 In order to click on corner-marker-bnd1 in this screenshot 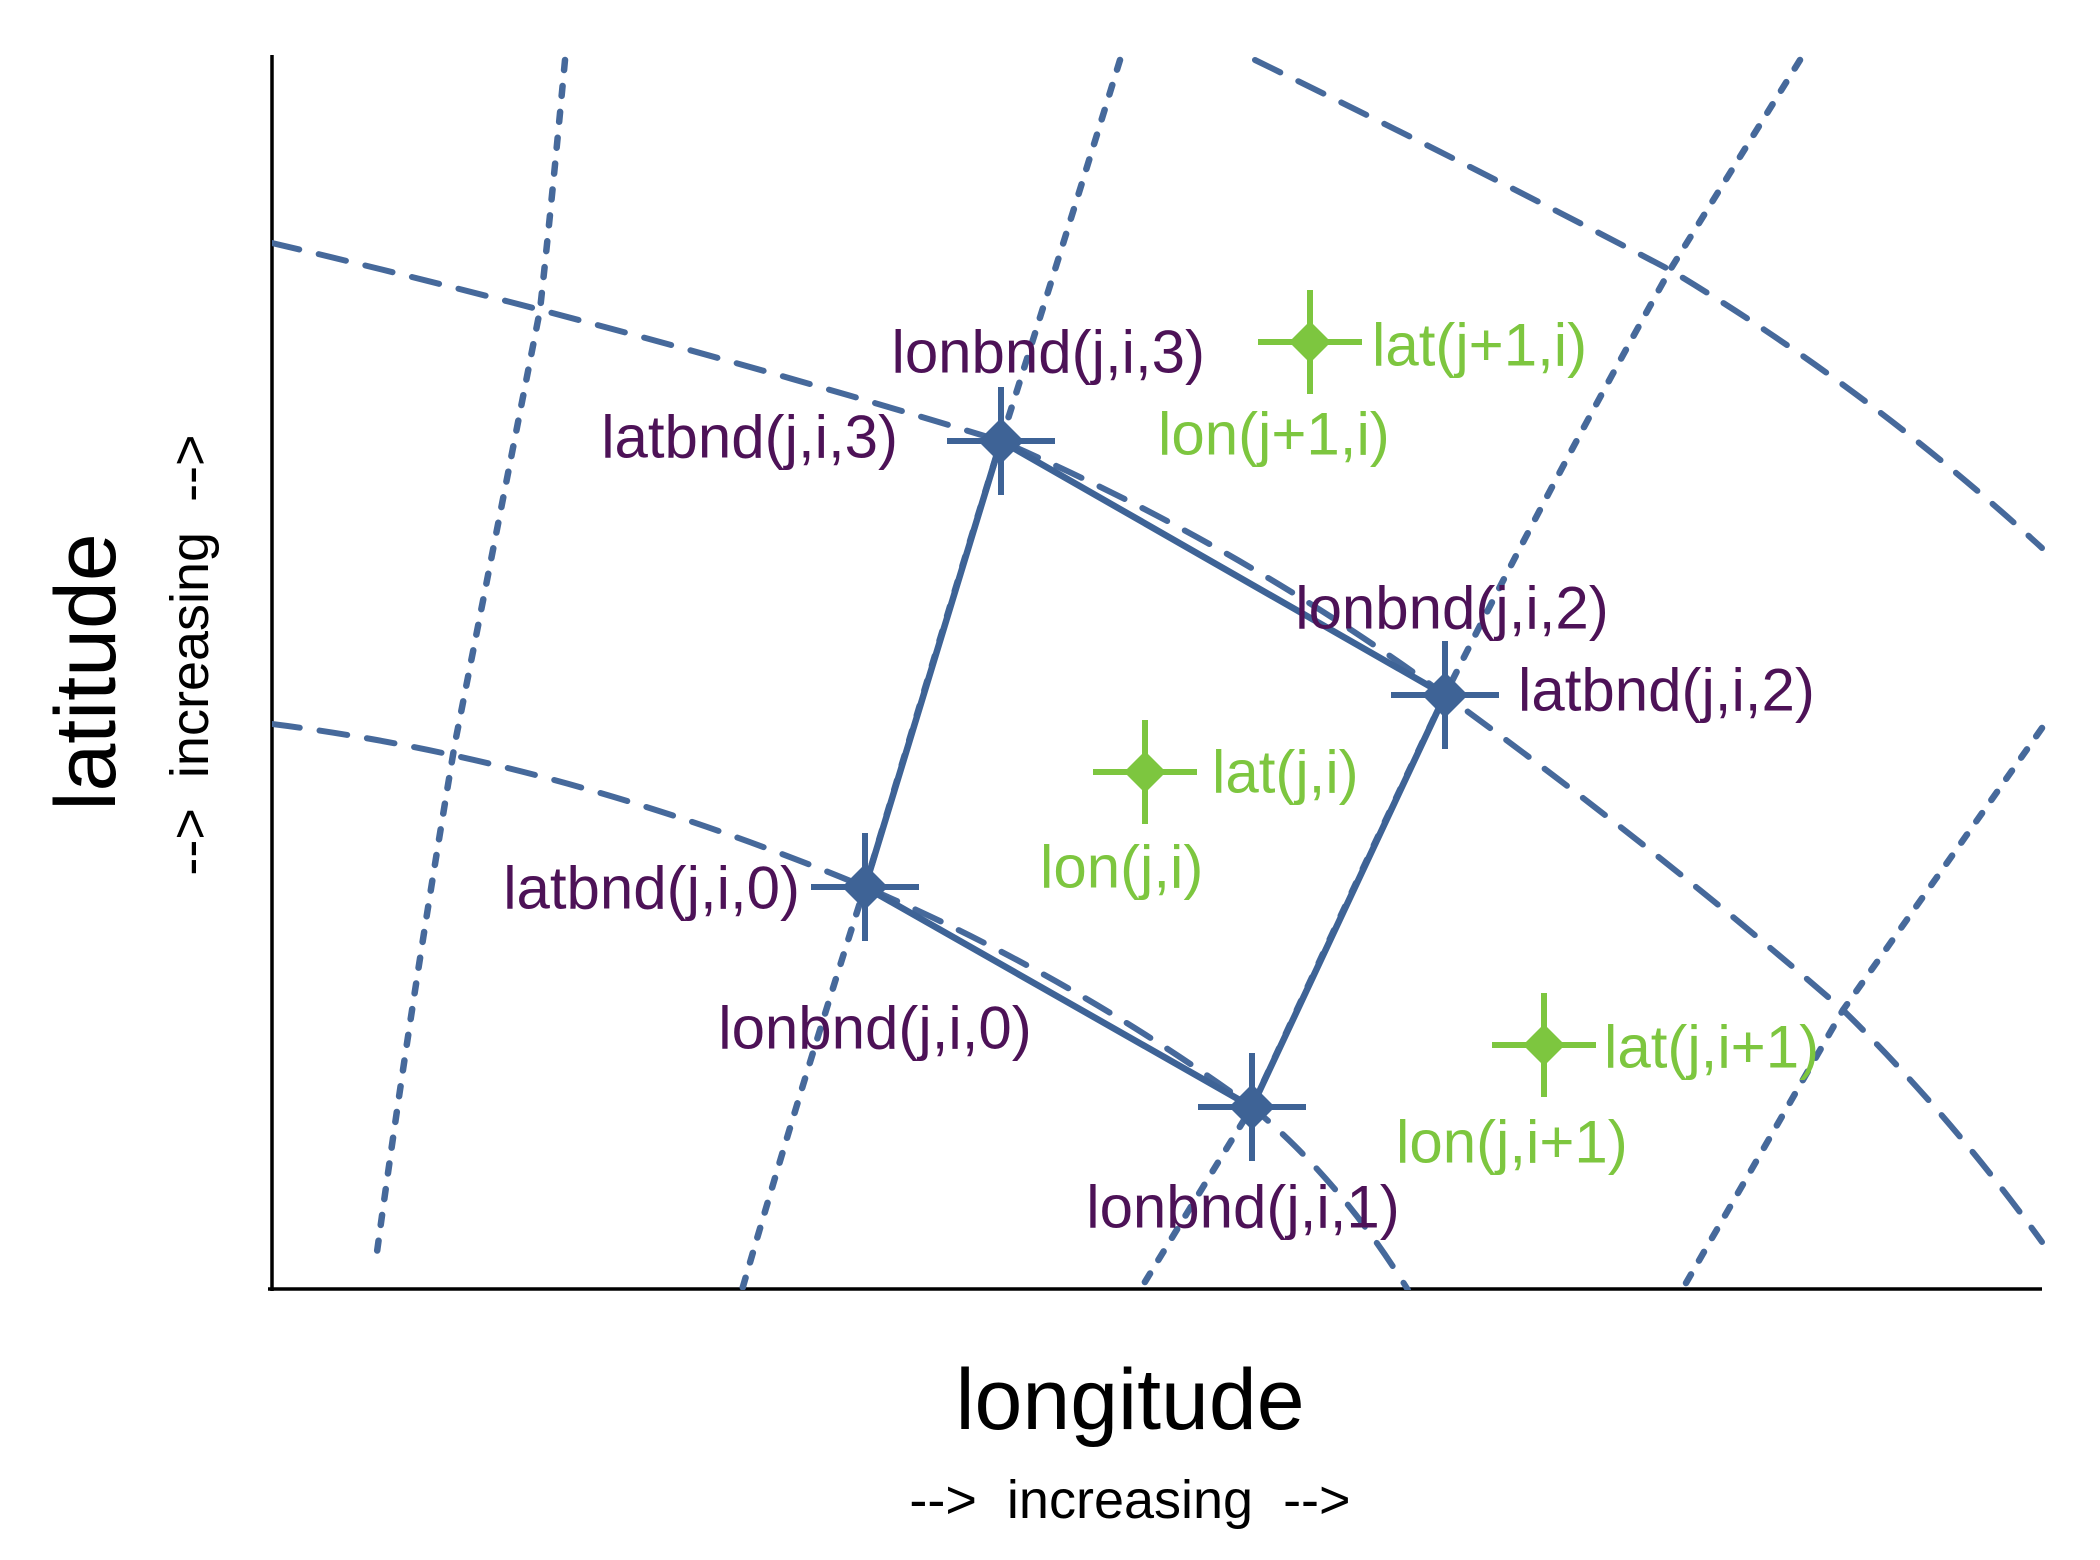, I will do `click(1252, 1107)`.